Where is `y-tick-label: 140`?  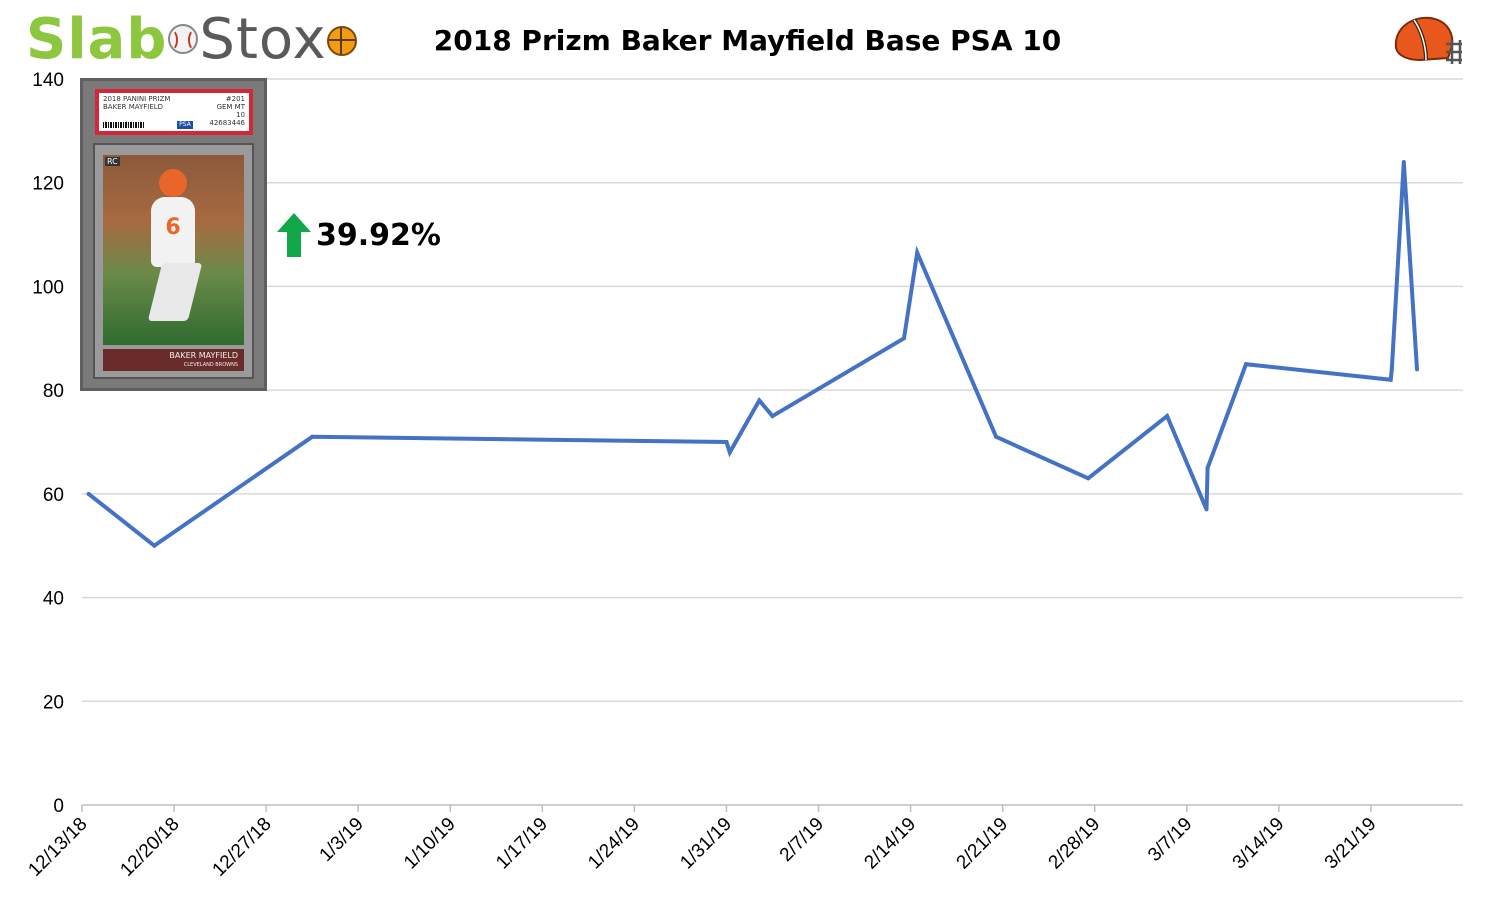 y-tick-label: 140 is located at coordinates (48, 80).